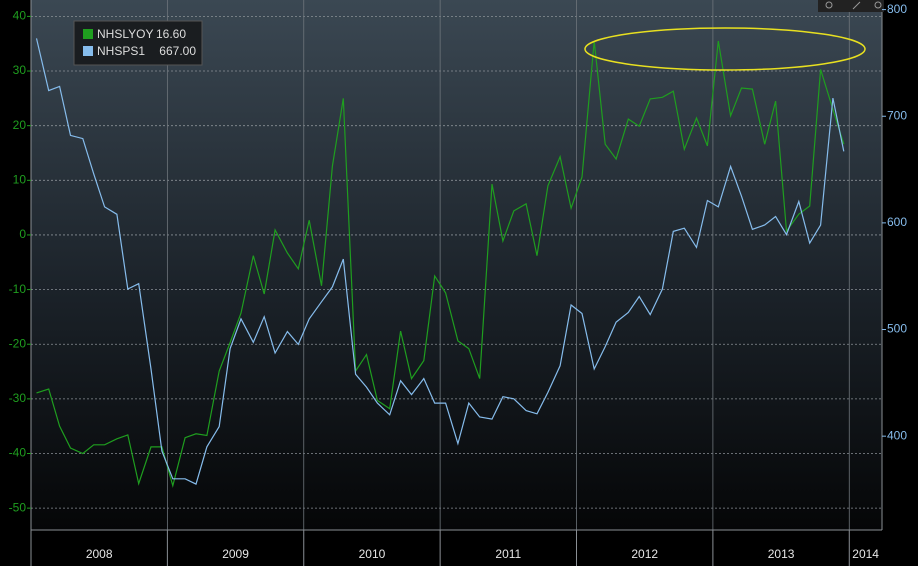 The height and width of the screenshot is (566, 918). Describe the element at coordinates (235, 554) in the screenshot. I see `x-tick-label: 2009` at that location.